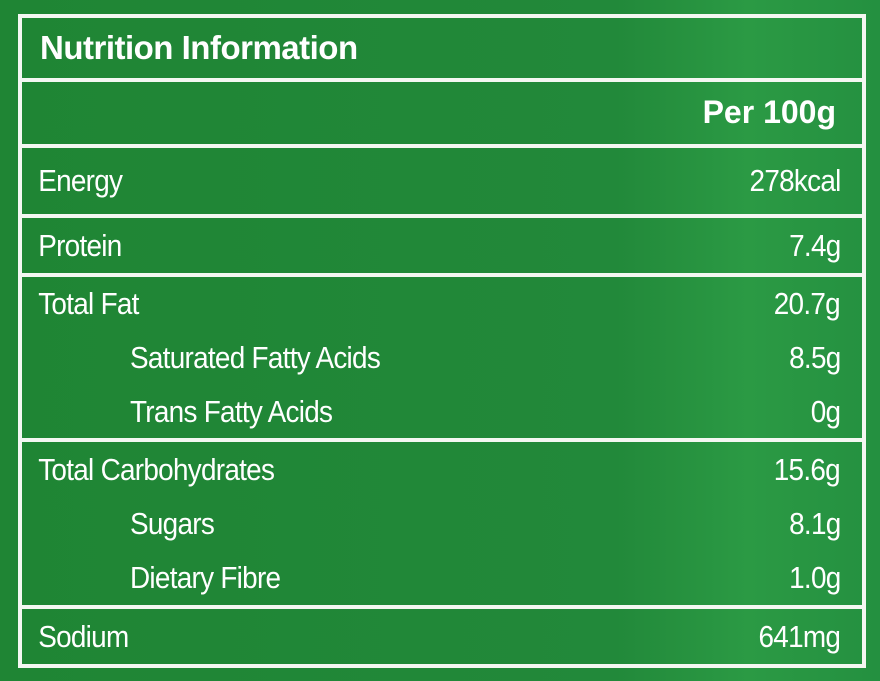 This screenshot has width=880, height=681. What do you see at coordinates (814, 357) in the screenshot?
I see `nutrient-value: 8.5g` at bounding box center [814, 357].